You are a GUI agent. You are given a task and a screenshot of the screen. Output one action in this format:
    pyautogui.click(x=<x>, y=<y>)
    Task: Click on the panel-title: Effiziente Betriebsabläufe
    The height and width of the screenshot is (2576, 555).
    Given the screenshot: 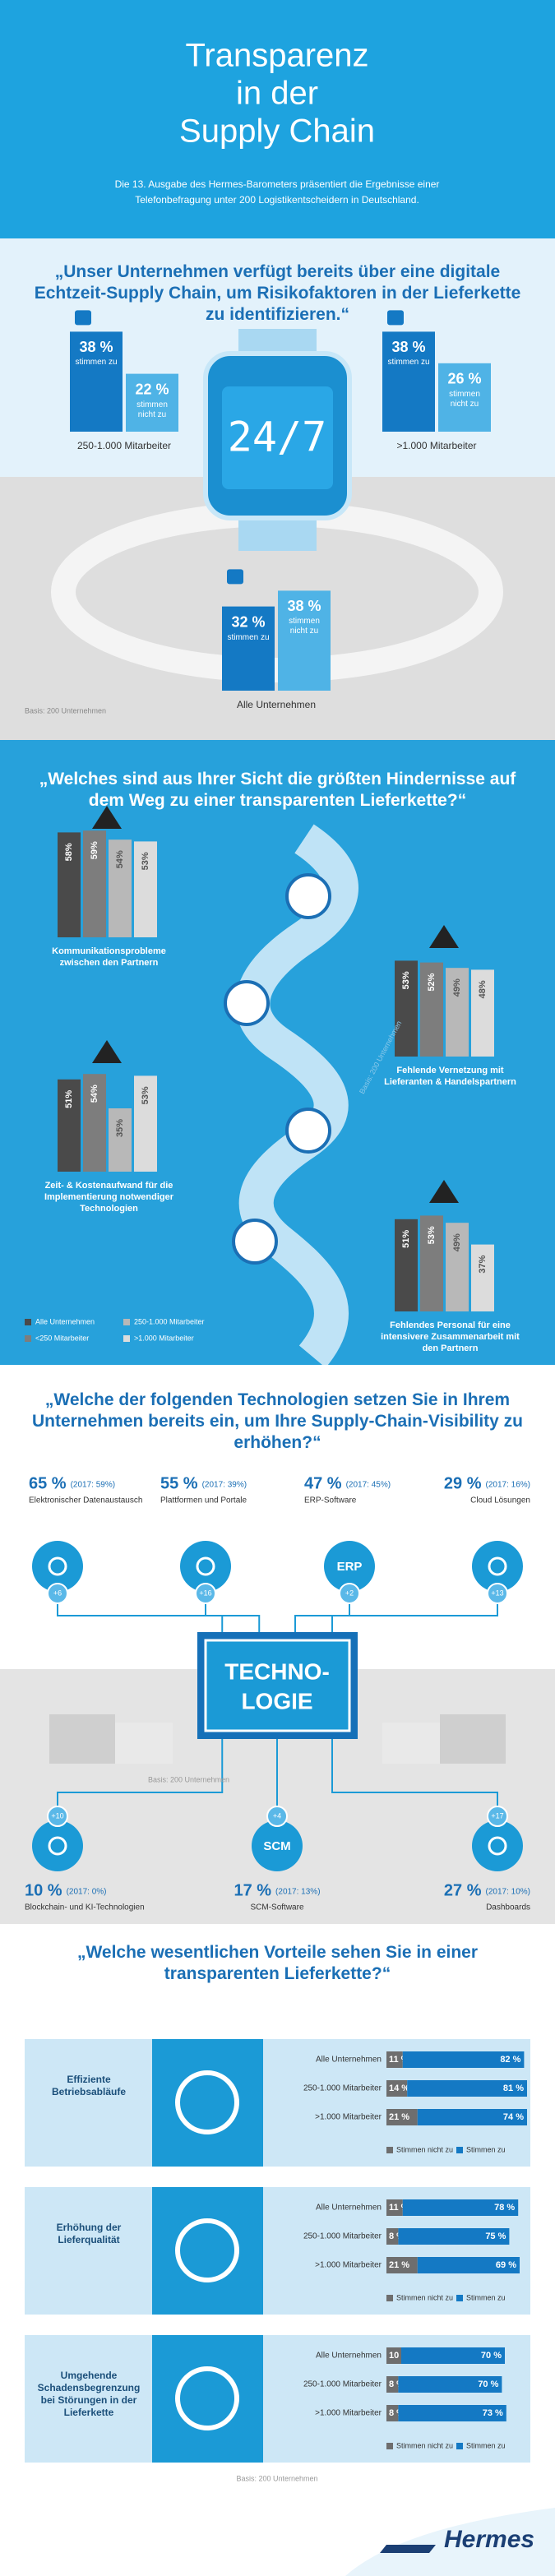 What is the action you would take?
    pyautogui.click(x=89, y=2085)
    